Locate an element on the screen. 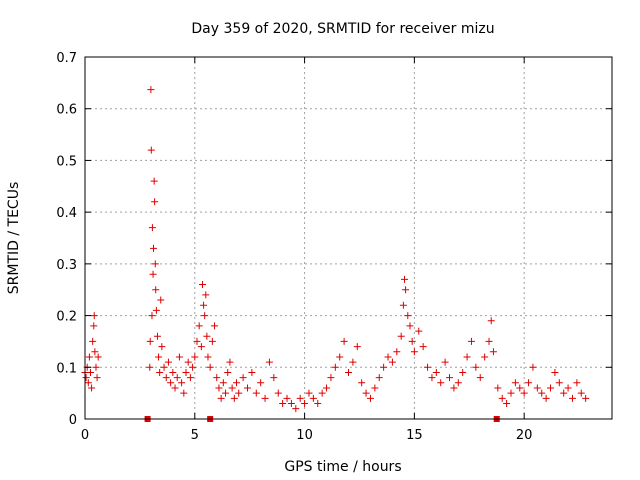 The height and width of the screenshot is (480, 640). y-tick-label: 0.3 is located at coordinates (66, 265).